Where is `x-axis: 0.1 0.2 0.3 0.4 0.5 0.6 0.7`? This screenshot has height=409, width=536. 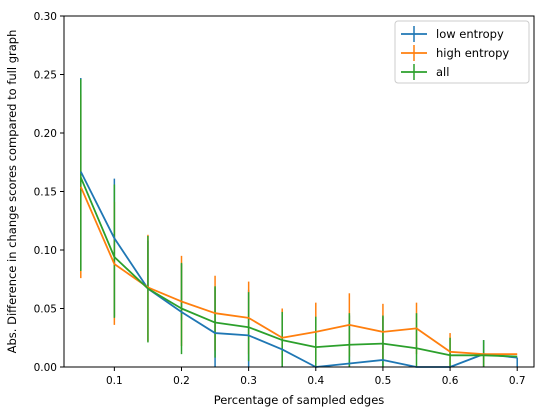
x-axis: 0.1 0.2 0.3 0.4 0.5 0.6 0.7 is located at coordinates (316, 377).